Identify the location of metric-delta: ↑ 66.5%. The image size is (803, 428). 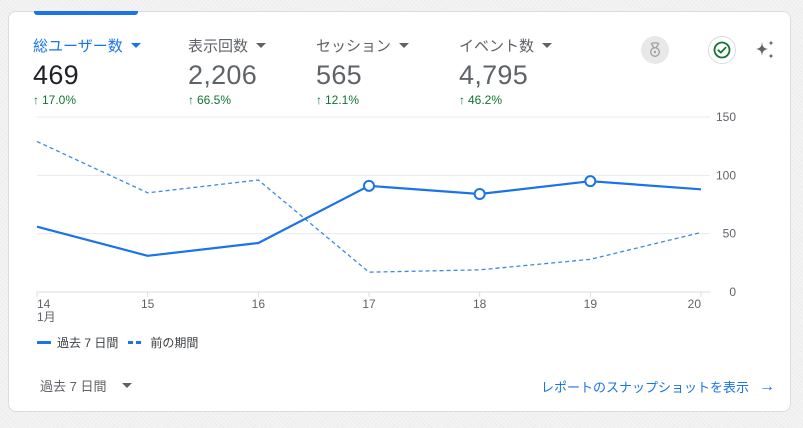
(210, 100).